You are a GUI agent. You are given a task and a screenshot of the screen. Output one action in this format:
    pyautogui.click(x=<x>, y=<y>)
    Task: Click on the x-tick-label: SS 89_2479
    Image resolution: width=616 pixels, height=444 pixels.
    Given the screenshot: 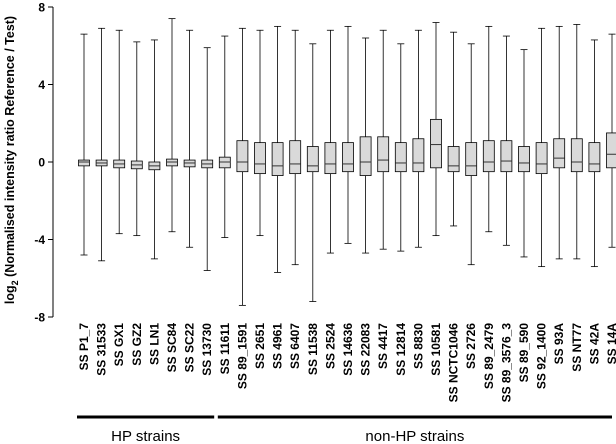 What is the action you would take?
    pyautogui.click(x=489, y=356)
    